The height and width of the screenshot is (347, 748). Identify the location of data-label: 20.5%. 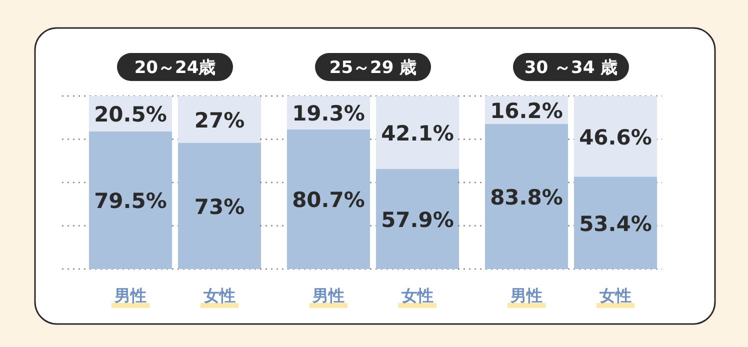
(130, 114).